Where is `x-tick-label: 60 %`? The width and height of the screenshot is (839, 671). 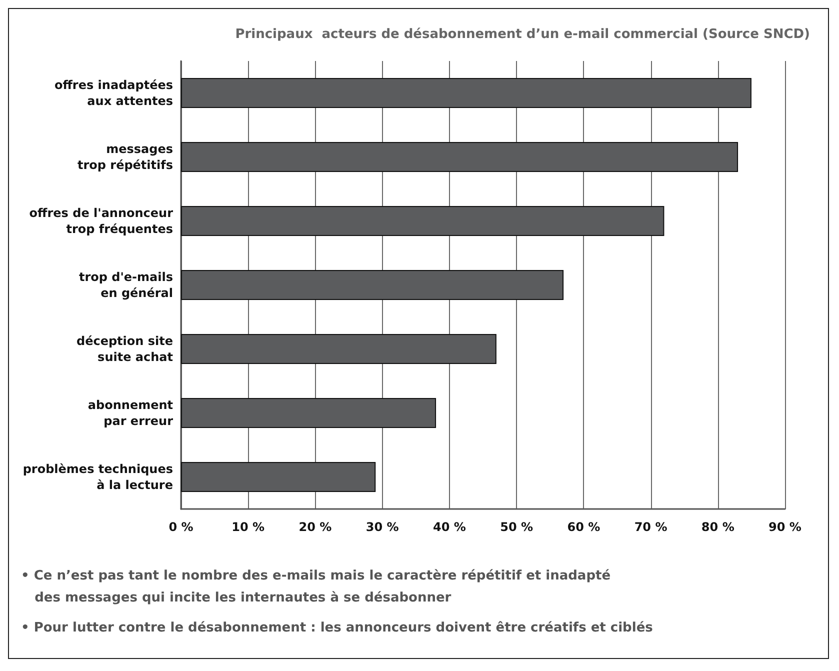 x-tick-label: 60 % is located at coordinates (583, 527).